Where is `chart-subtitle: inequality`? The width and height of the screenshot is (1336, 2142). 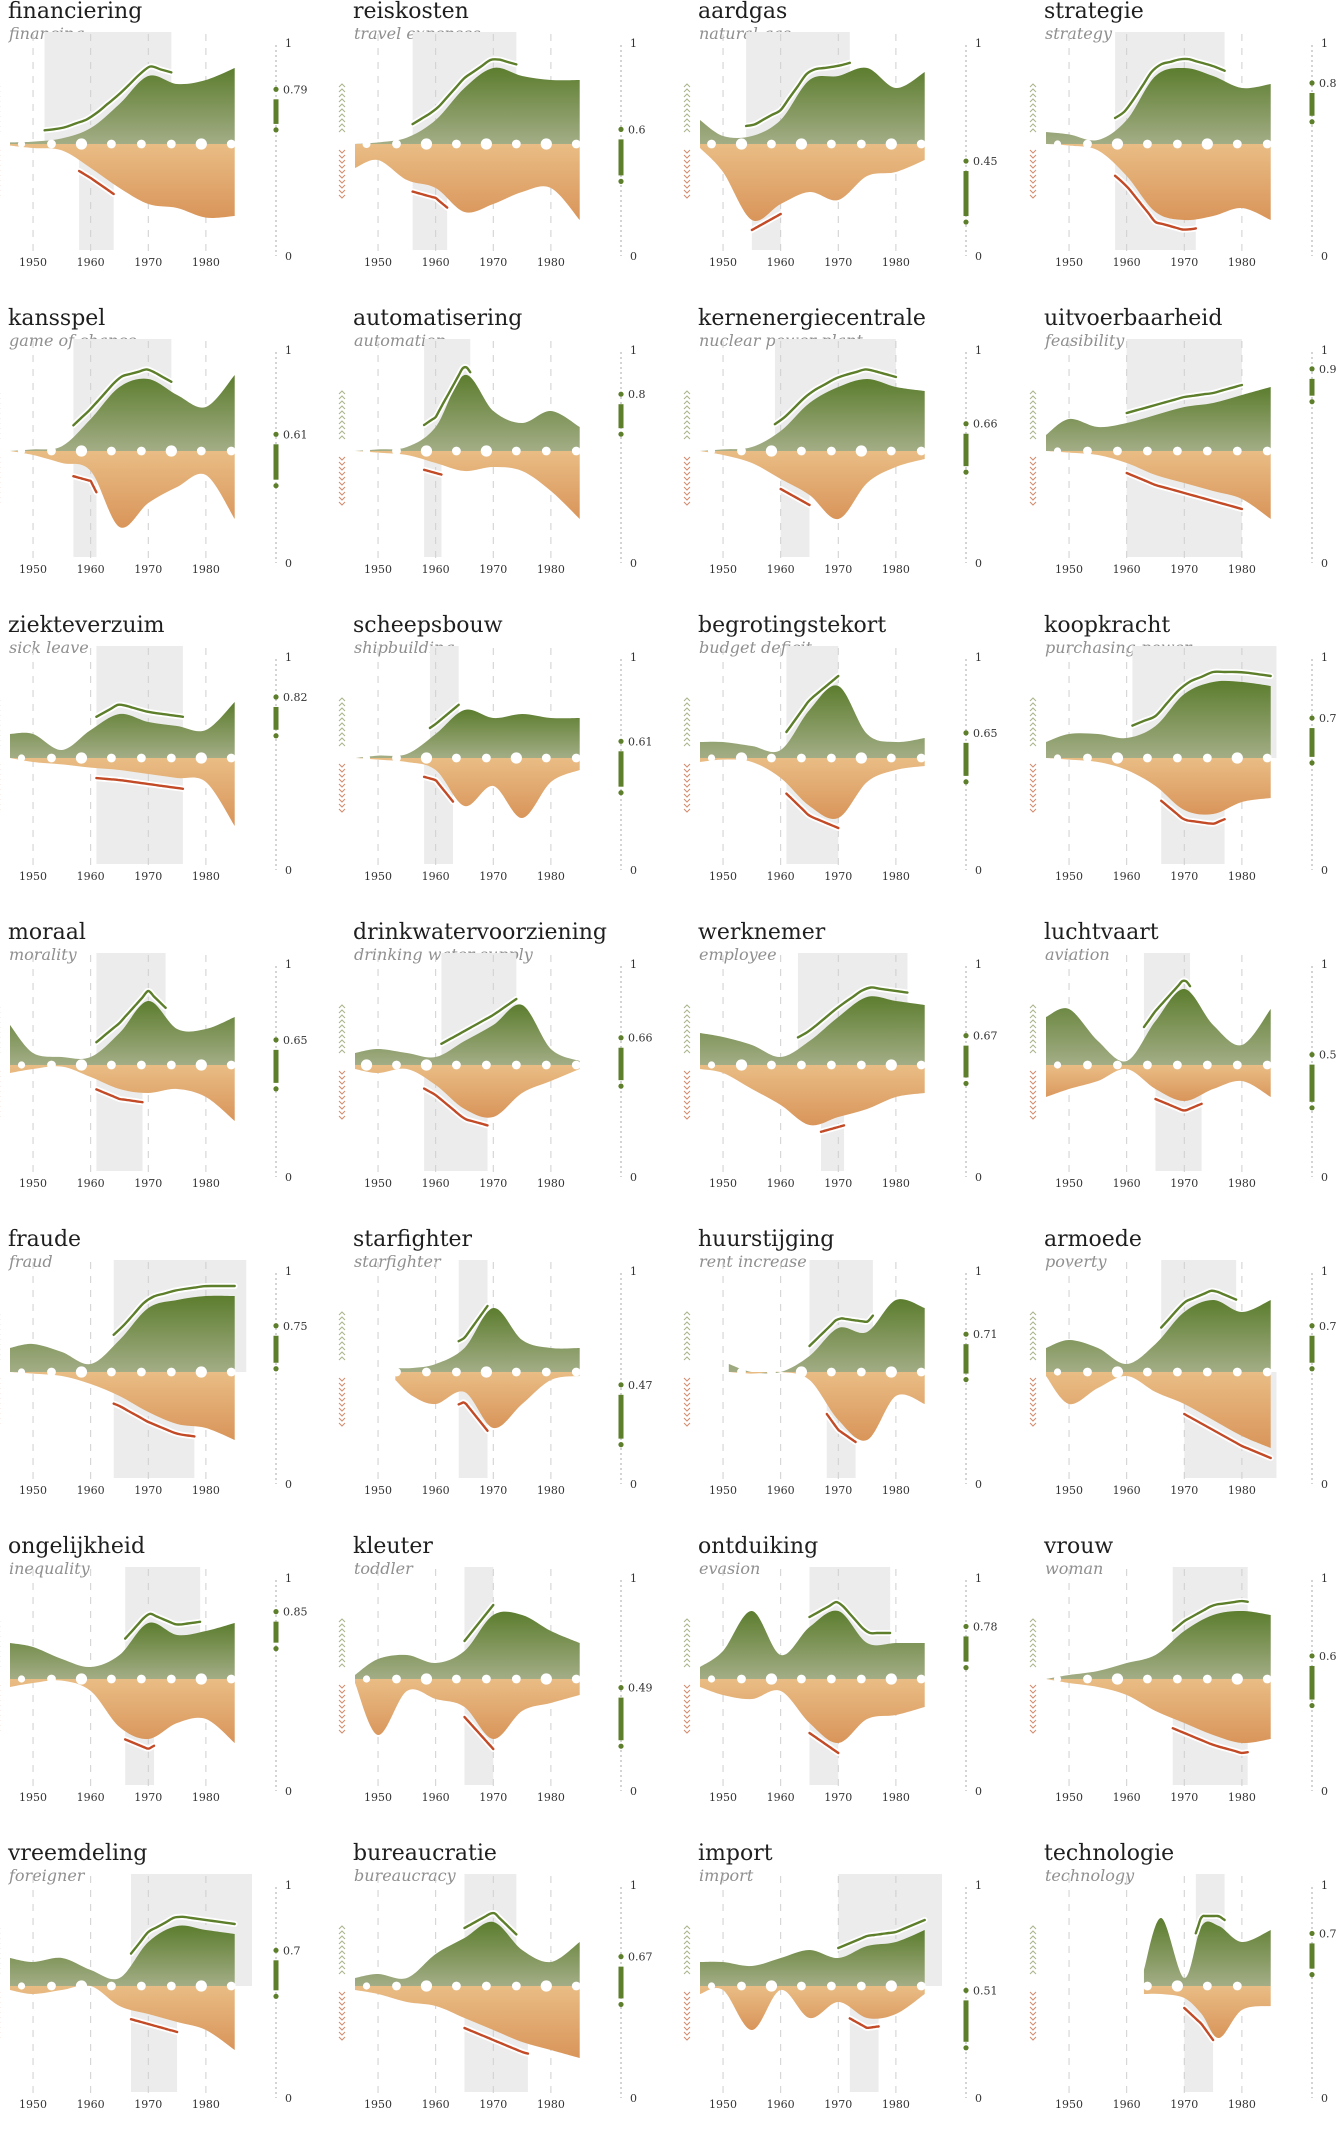 chart-subtitle: inequality is located at coordinates (49, 1568).